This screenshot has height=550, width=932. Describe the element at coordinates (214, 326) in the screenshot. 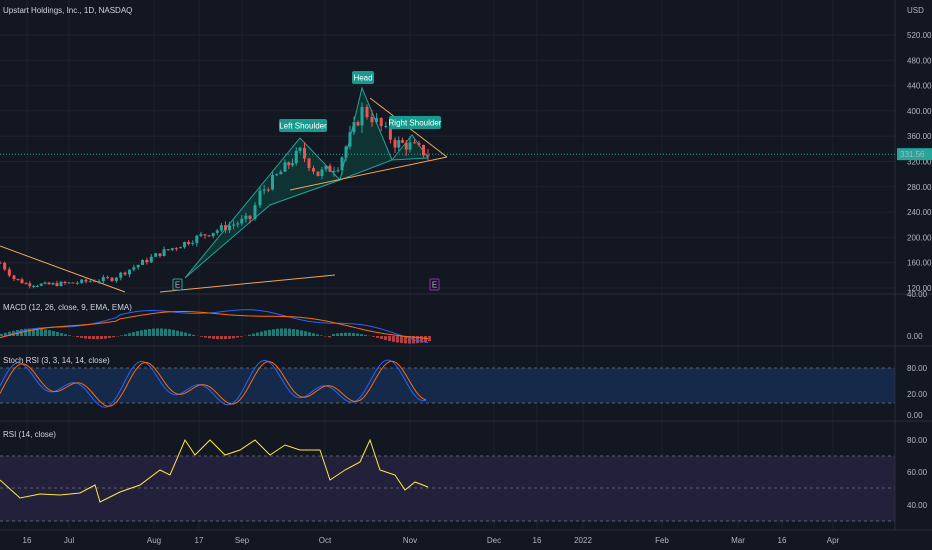

I see `macd-line` at that location.